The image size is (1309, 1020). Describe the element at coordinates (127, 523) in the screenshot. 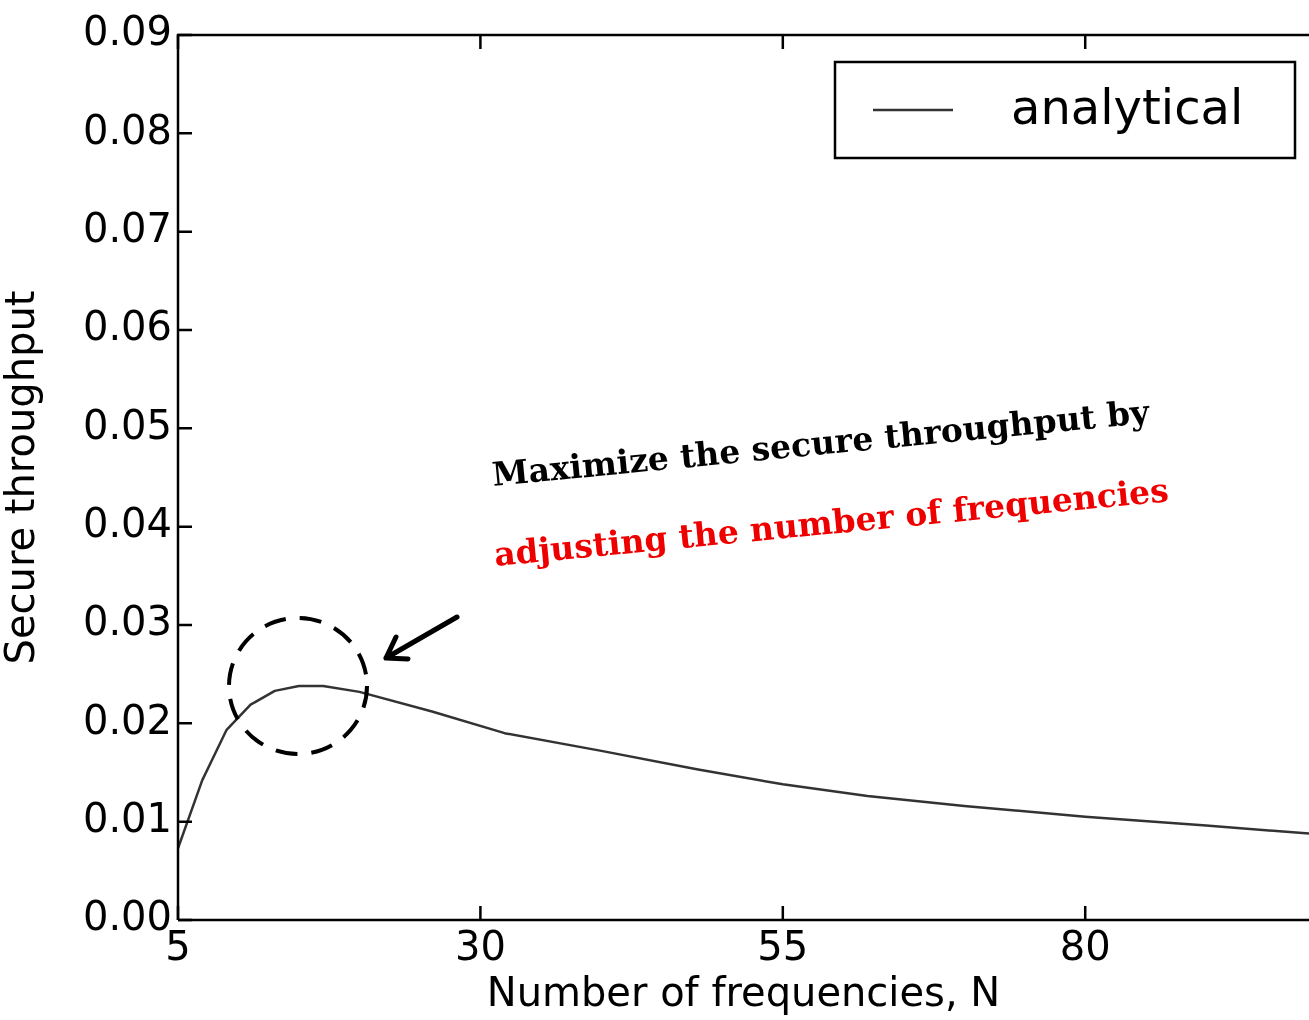

I see `y-tick-label: 0.04` at that location.